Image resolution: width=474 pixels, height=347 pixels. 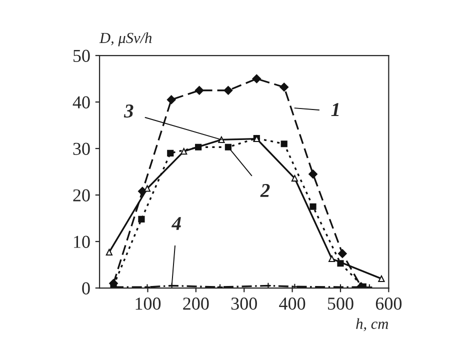 I want to click on annotation: 2, so click(x=265, y=190).